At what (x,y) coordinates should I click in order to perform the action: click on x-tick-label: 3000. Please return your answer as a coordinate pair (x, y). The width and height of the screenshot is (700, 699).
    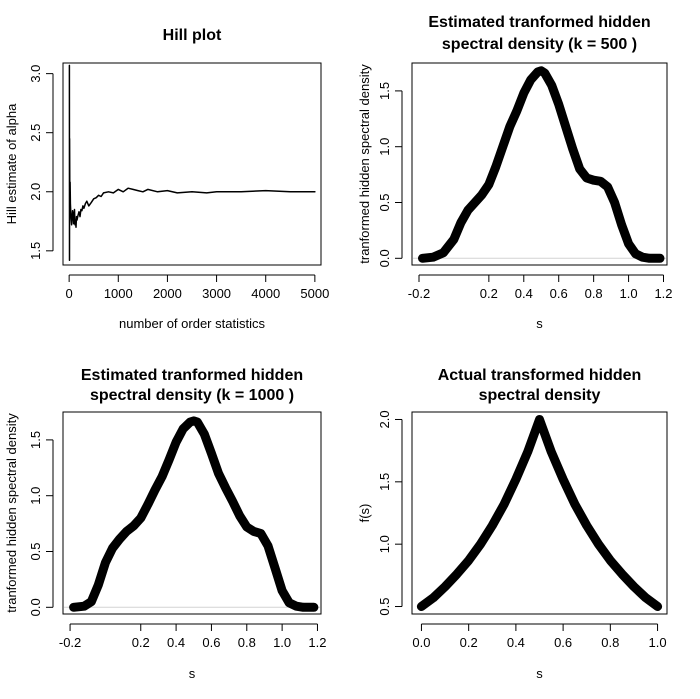
    Looking at the image, I should click on (216, 293).